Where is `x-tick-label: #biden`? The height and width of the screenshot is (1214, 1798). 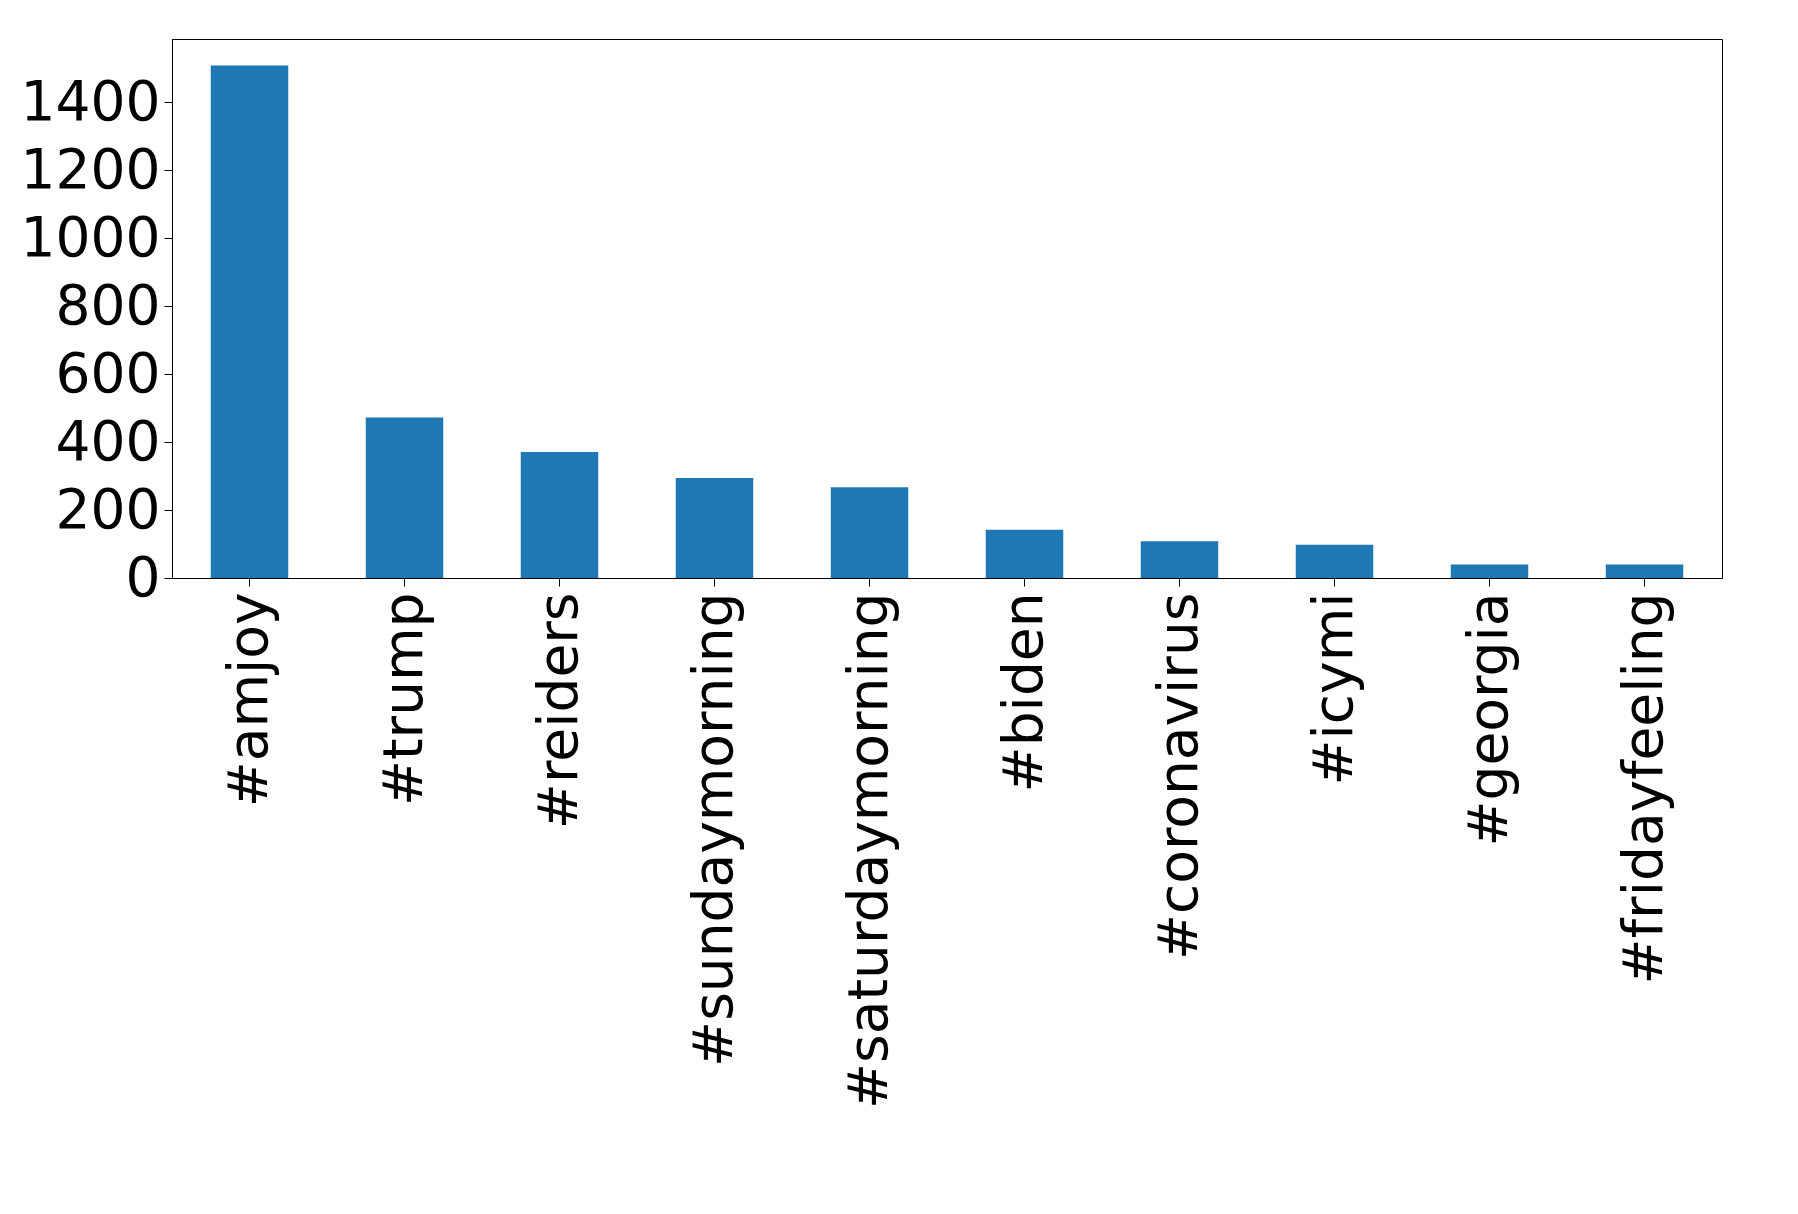 x-tick-label: #biden is located at coordinates (1022, 692).